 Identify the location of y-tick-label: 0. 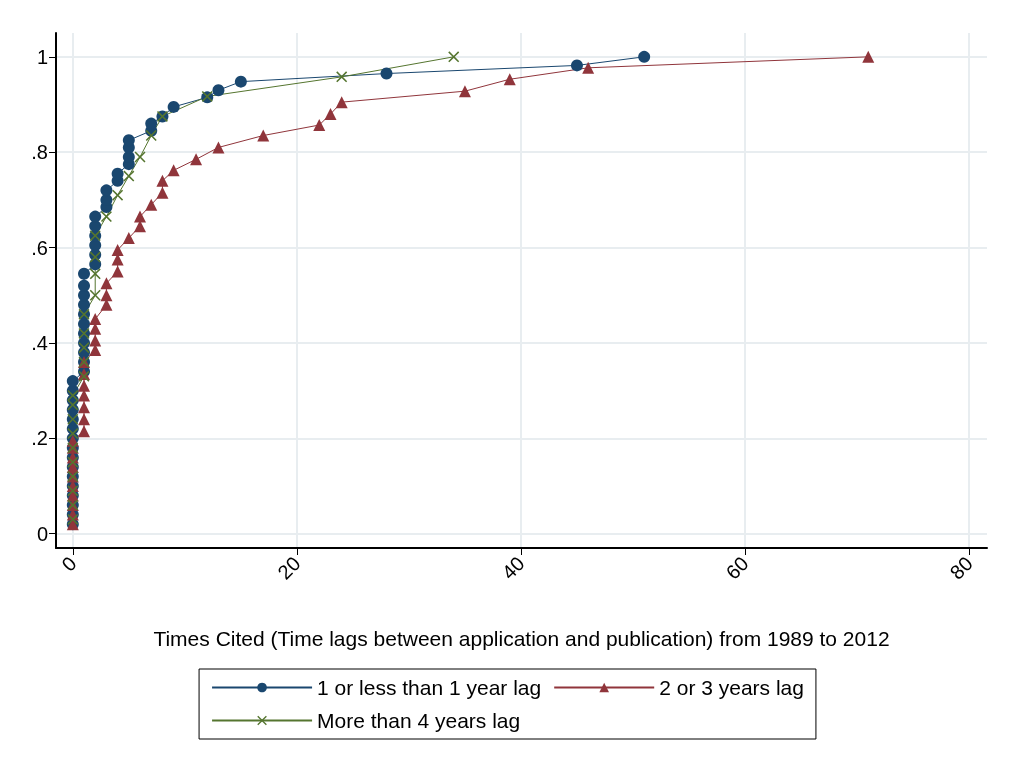
(42, 533).